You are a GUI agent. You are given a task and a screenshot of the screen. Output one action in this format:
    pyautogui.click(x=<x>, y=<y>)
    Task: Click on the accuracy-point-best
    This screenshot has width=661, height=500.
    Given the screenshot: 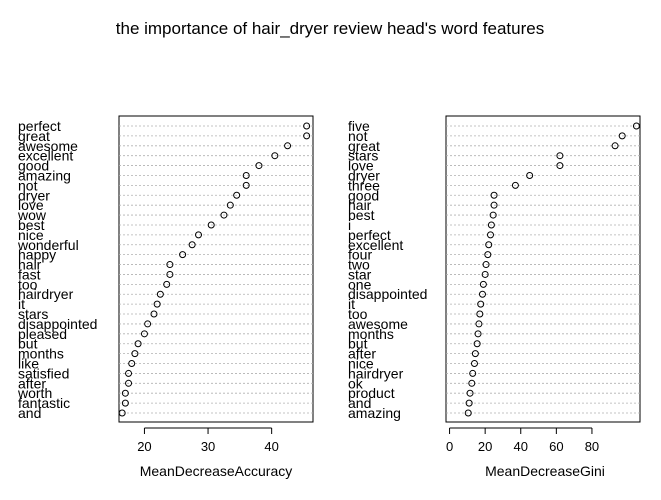 What is the action you would take?
    pyautogui.click(x=211, y=225)
    